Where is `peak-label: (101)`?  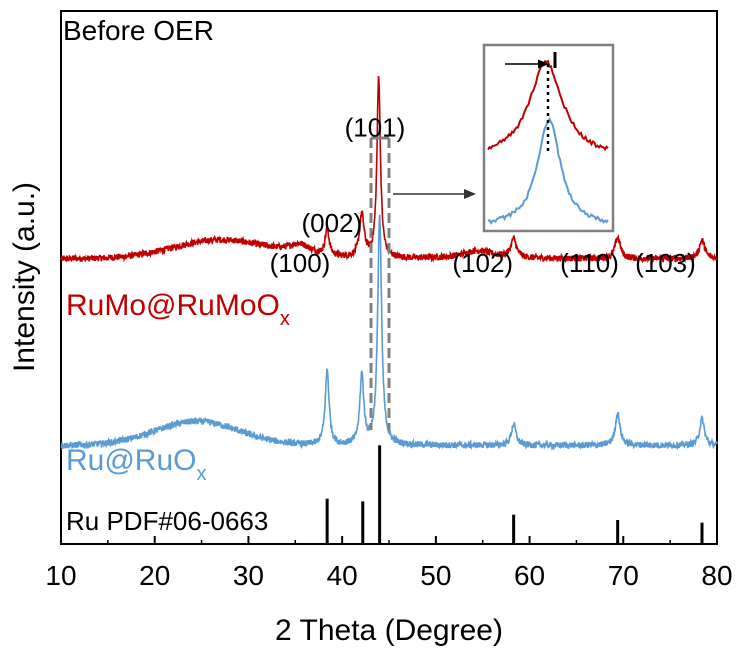 peak-label: (101) is located at coordinates (375, 127).